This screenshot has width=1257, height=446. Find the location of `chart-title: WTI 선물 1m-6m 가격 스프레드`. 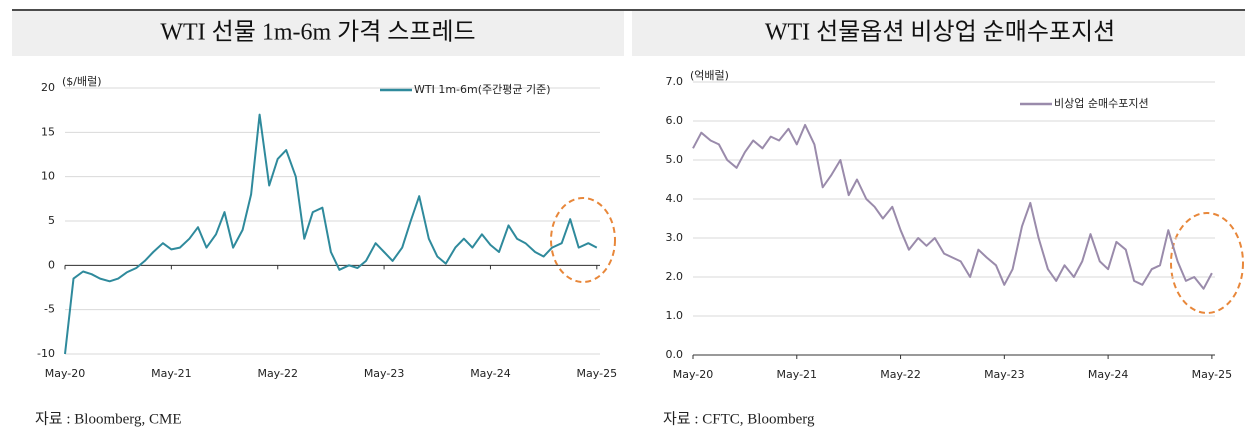

chart-title: WTI 선물 1m-6m 가격 스프레드 is located at coordinates (317, 32).